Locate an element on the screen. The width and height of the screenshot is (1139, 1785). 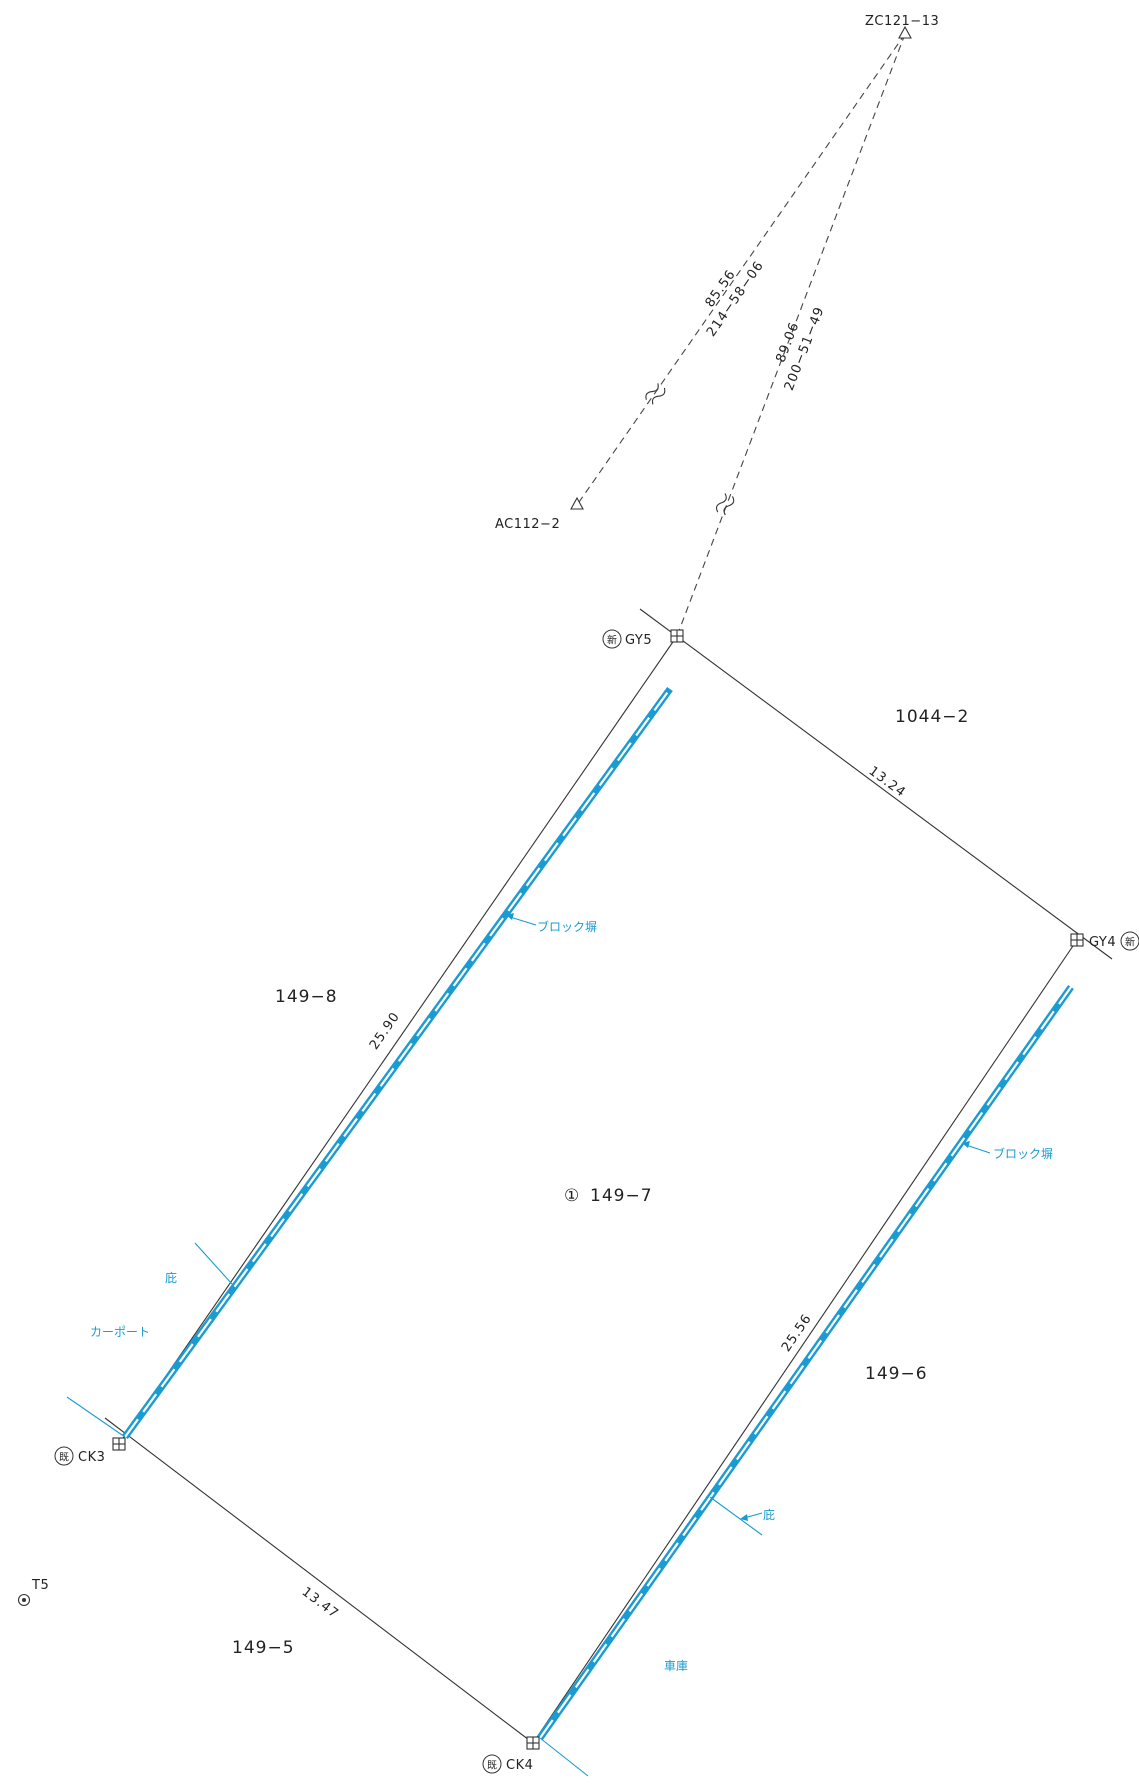
marker-gy4-icon is located at coordinates (1077, 940).